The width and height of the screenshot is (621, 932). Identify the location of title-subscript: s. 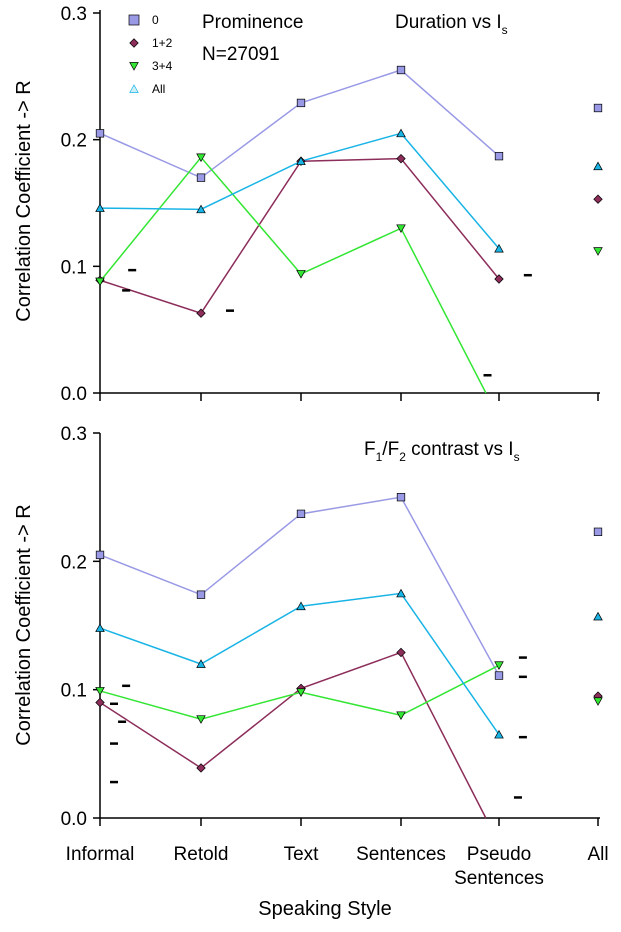
(517, 457).